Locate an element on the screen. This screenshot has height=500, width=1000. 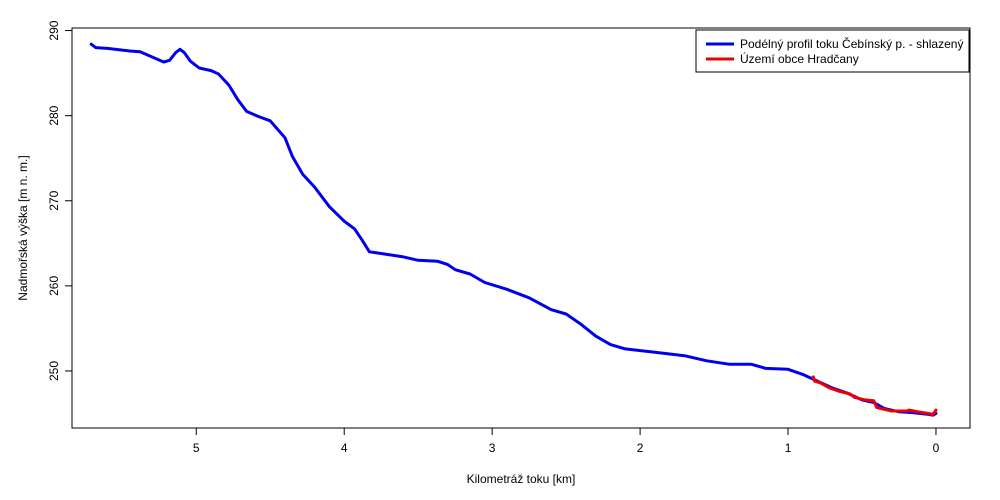
x-tick-label-3: 3 is located at coordinates (492, 448).